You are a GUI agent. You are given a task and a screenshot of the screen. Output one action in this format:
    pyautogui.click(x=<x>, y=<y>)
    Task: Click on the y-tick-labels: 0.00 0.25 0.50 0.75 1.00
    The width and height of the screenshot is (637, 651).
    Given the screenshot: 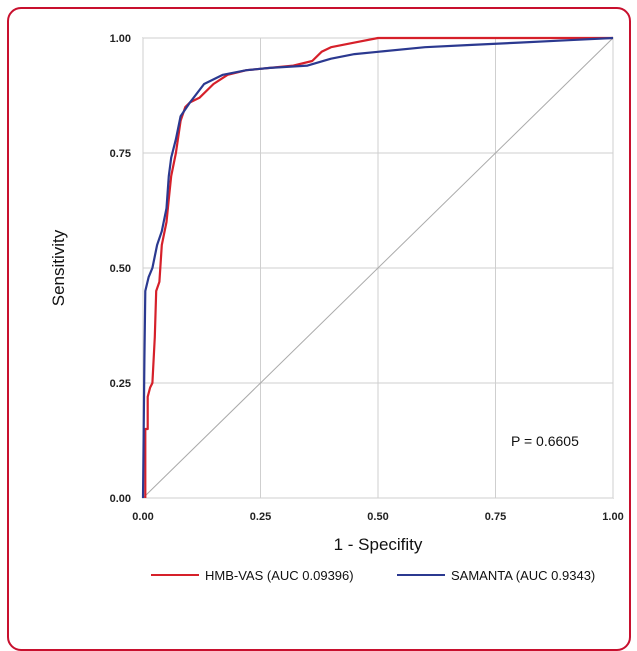 What is the action you would take?
    pyautogui.click(x=120, y=269)
    